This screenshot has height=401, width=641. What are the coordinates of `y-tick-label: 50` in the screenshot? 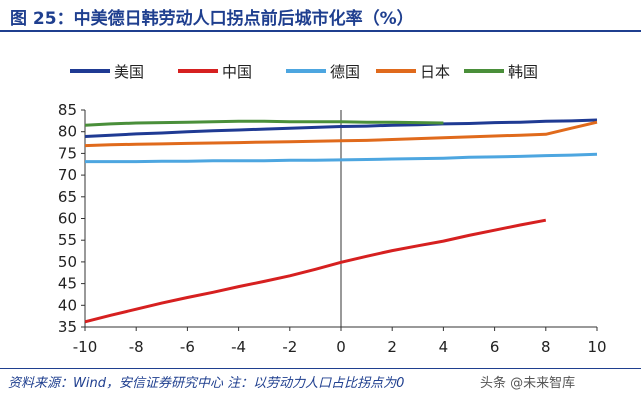 It's located at (67, 262).